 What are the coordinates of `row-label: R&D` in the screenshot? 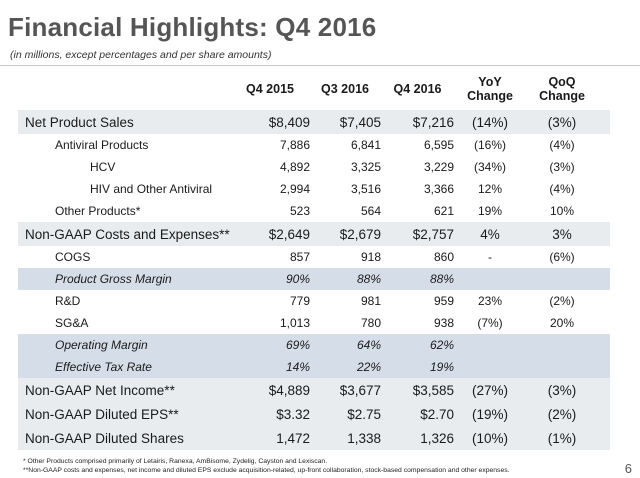 It's located at (68, 301).